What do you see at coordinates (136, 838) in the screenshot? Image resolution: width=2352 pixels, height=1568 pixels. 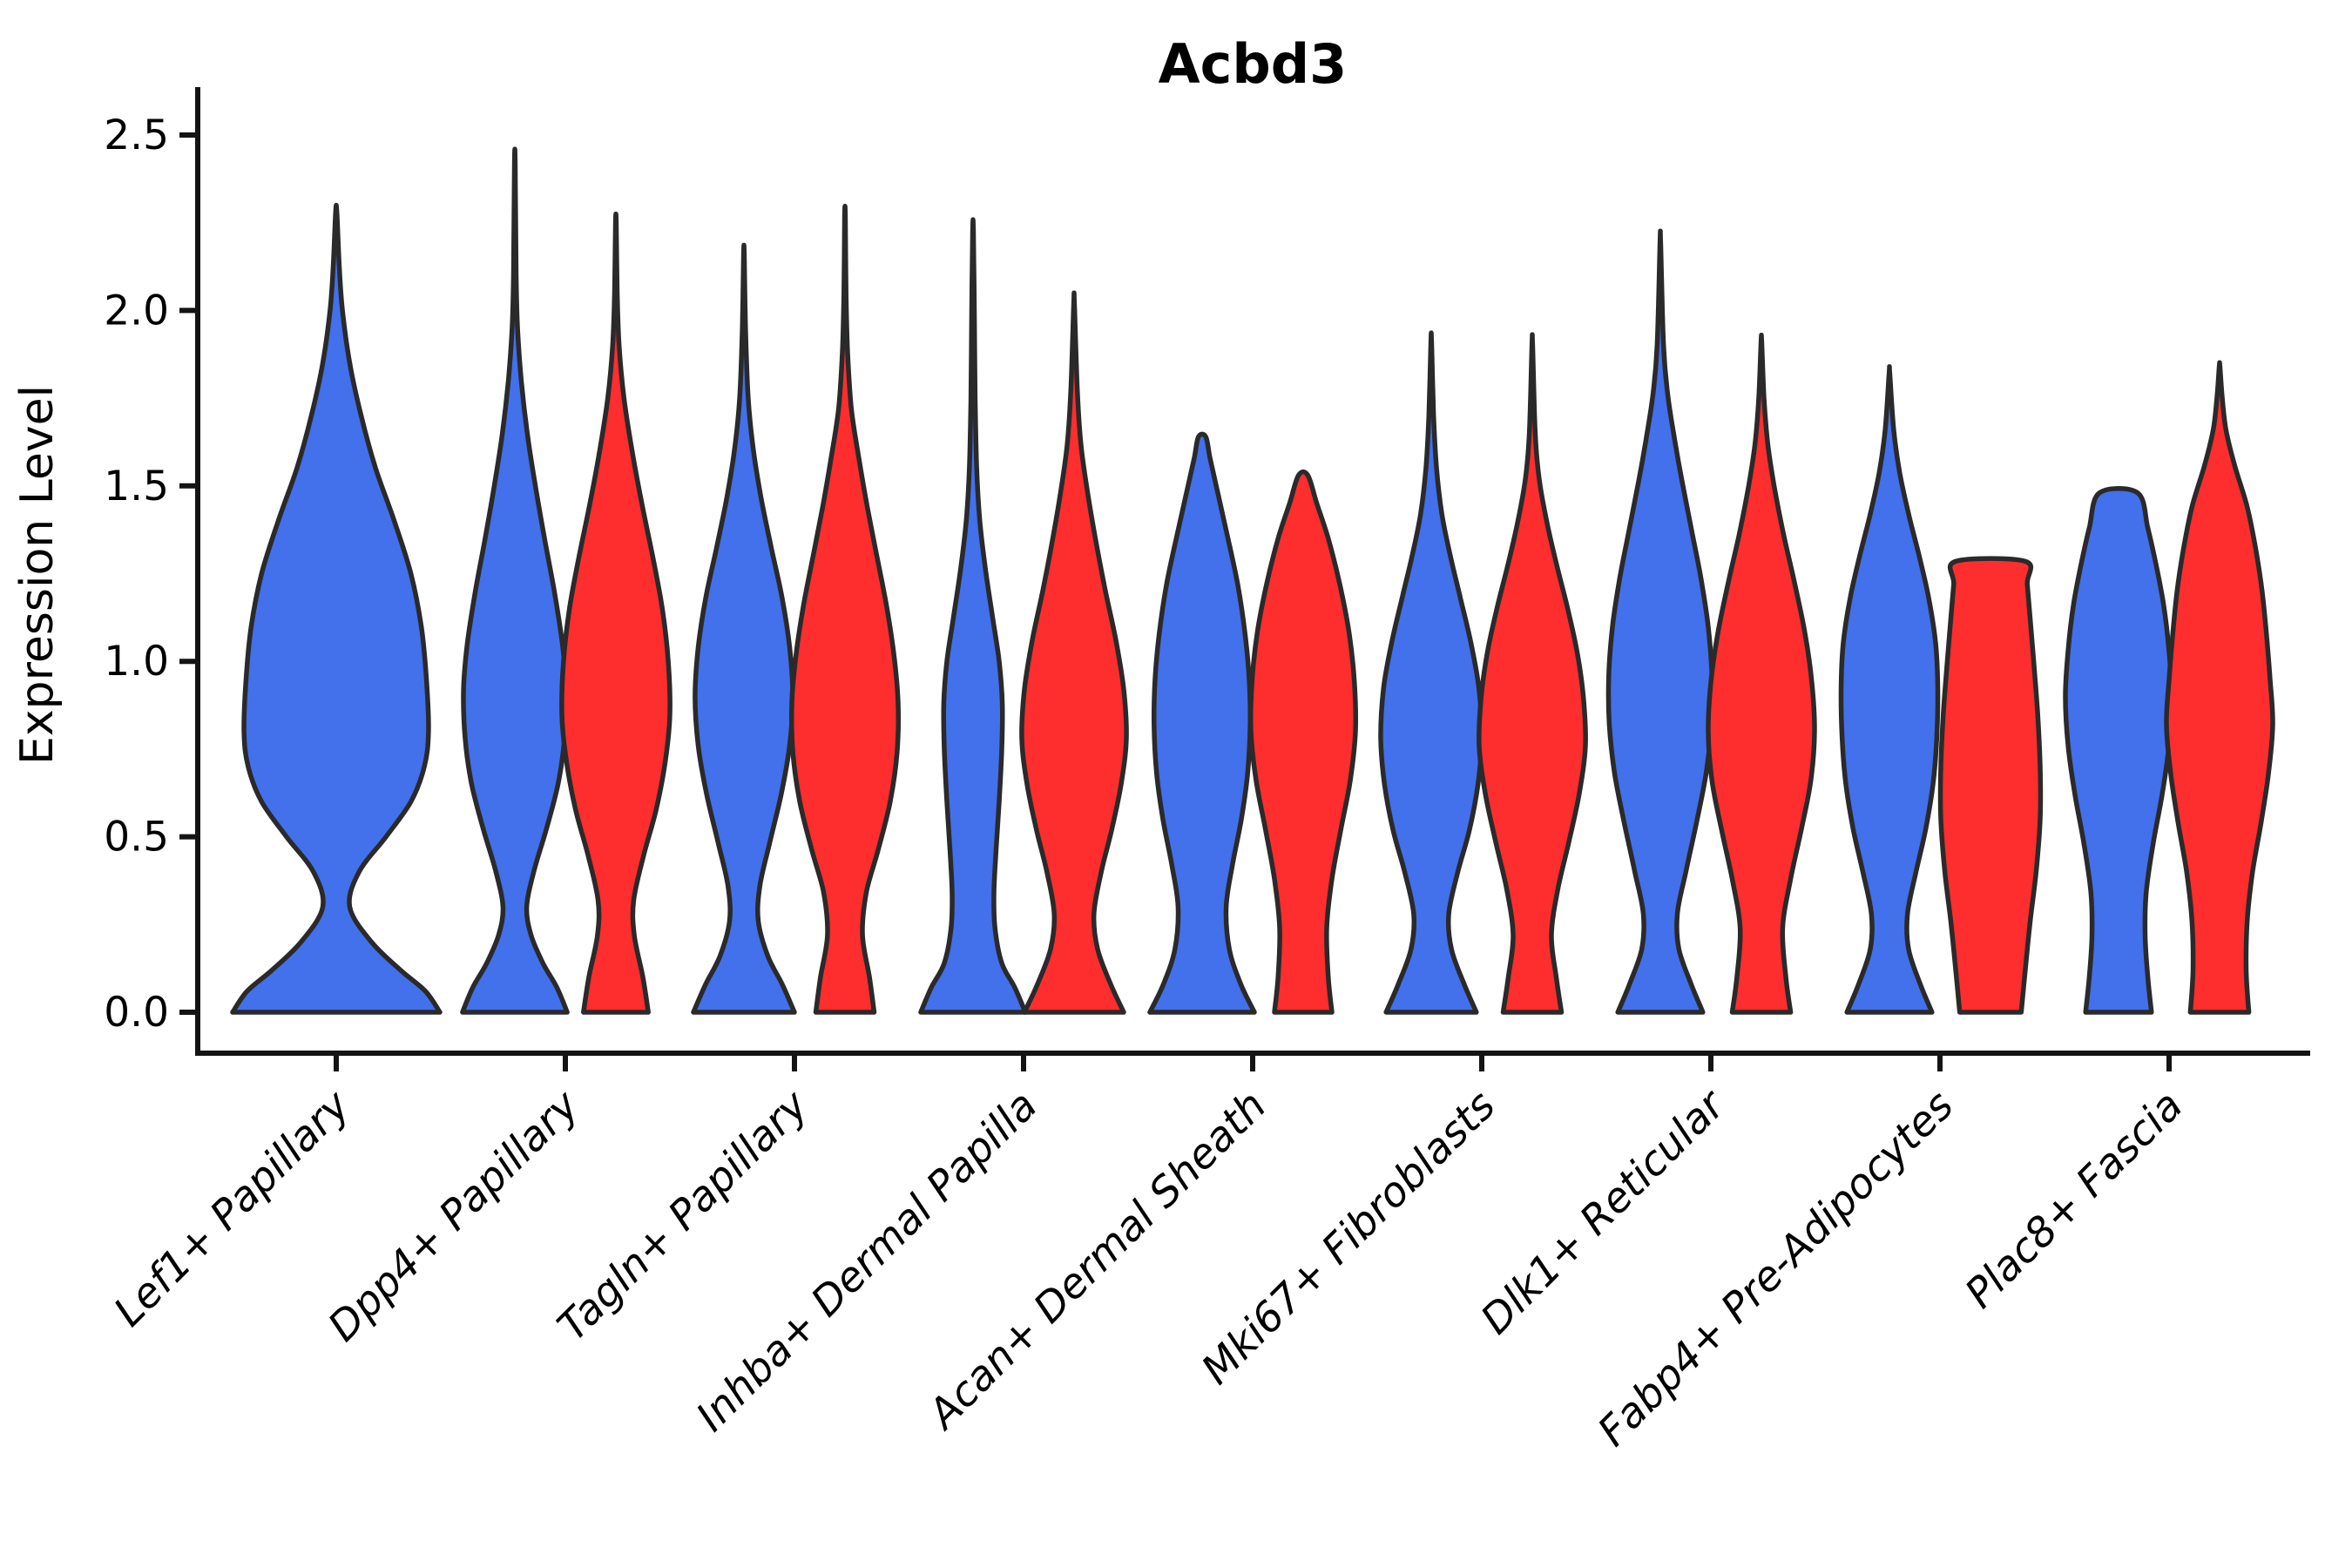 I see `y-tick-label: 0.5` at bounding box center [136, 838].